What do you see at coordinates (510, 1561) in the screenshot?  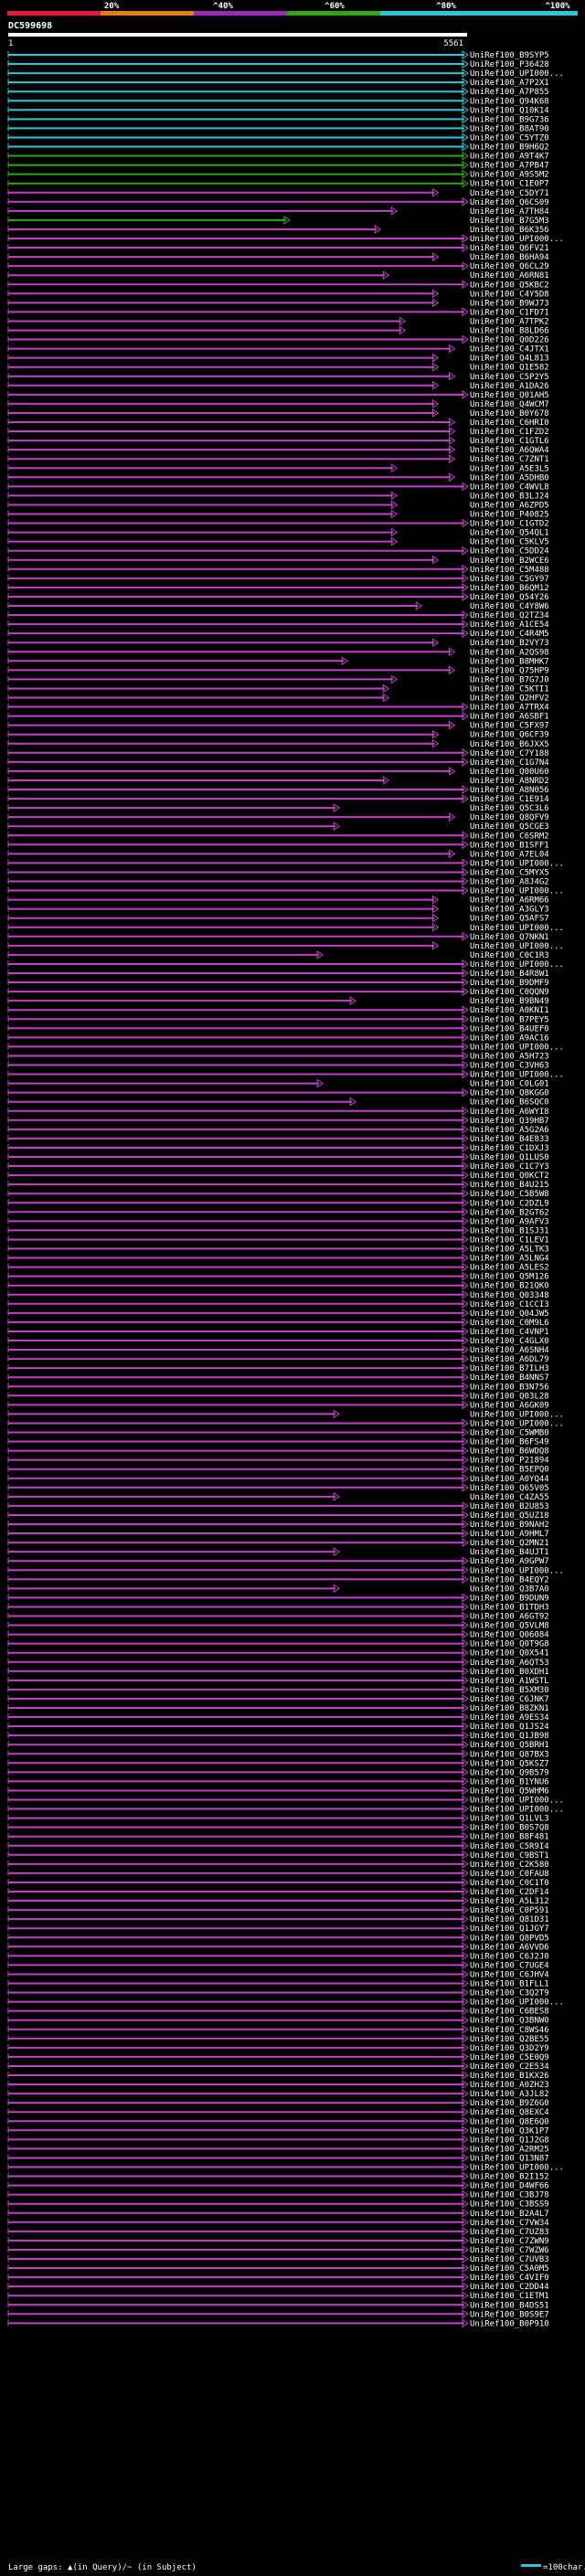 I see `hit-label: UniRef100_A9GPW7` at bounding box center [510, 1561].